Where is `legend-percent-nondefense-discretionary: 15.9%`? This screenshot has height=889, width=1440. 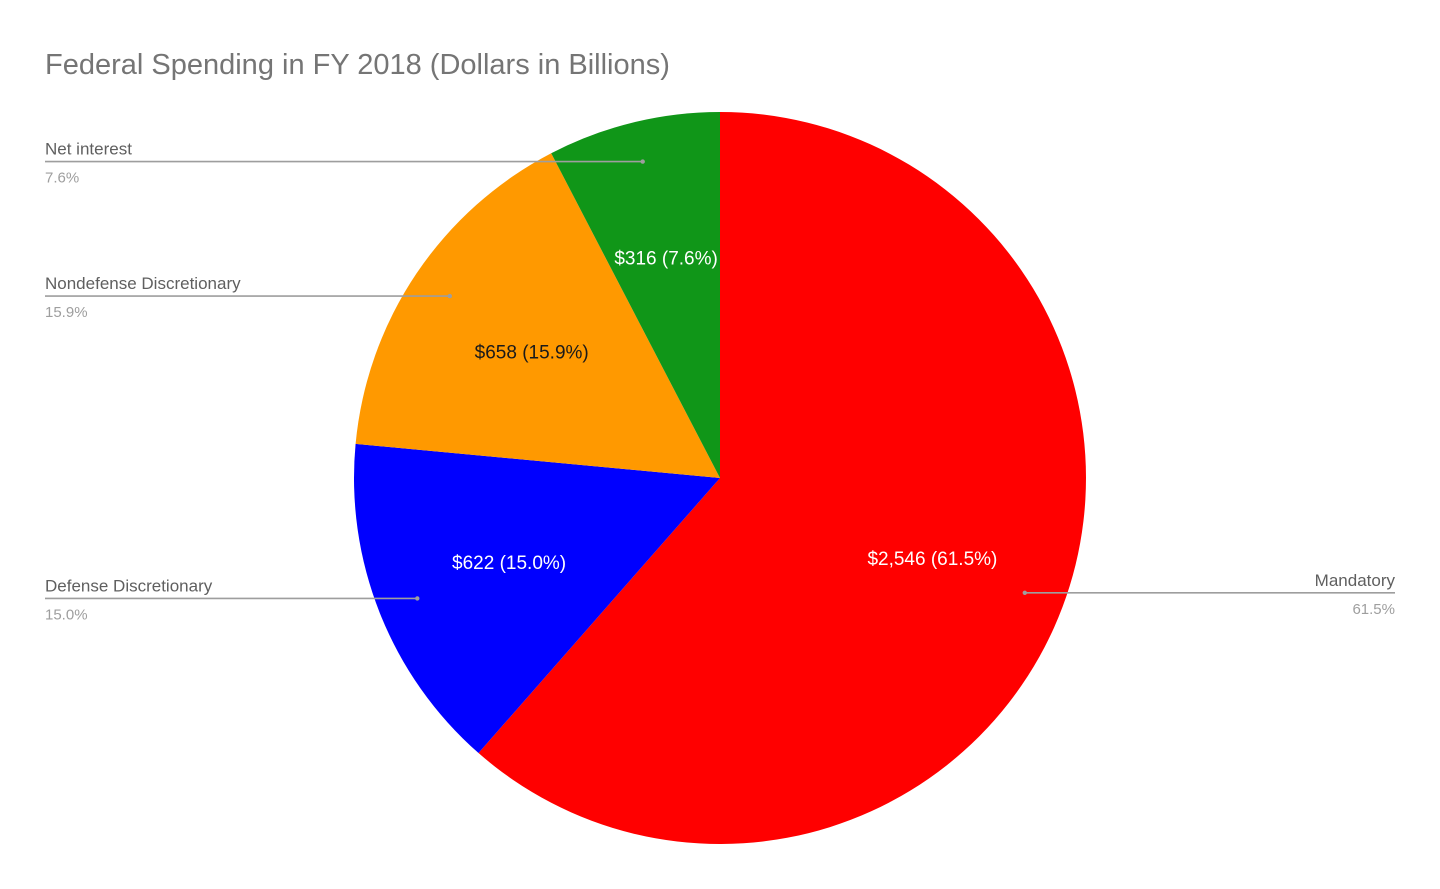 legend-percent-nondefense-discretionary: 15.9% is located at coordinates (66, 312).